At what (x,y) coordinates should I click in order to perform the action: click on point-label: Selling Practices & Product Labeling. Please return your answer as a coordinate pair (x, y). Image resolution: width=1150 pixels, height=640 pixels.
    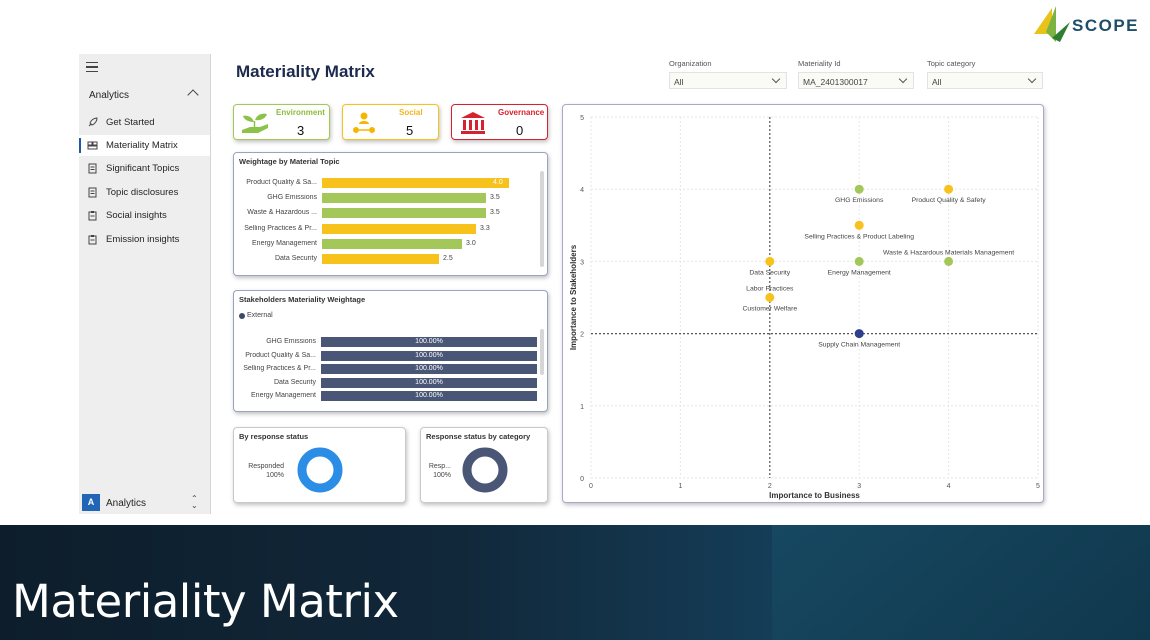
    Looking at the image, I should click on (859, 236).